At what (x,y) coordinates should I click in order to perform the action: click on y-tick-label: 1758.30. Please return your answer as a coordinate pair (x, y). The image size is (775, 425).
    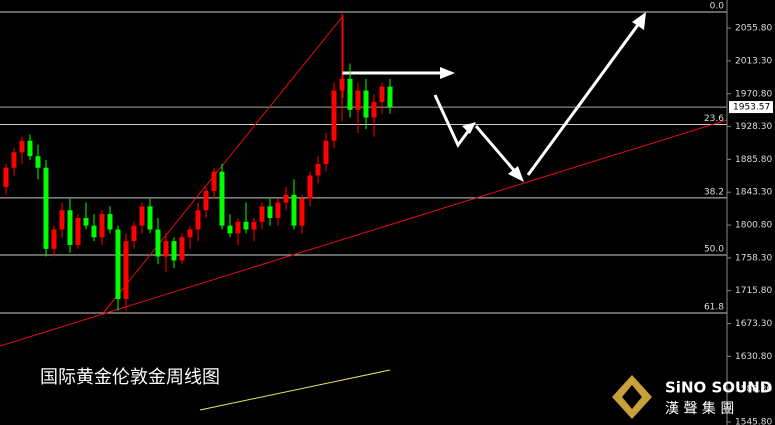
    Looking at the image, I should click on (753, 258).